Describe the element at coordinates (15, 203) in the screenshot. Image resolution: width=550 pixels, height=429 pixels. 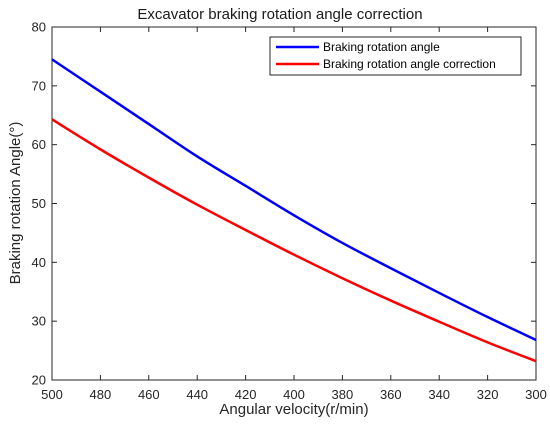
I see `y-axis-label: Braking rotation Angle(°)` at that location.